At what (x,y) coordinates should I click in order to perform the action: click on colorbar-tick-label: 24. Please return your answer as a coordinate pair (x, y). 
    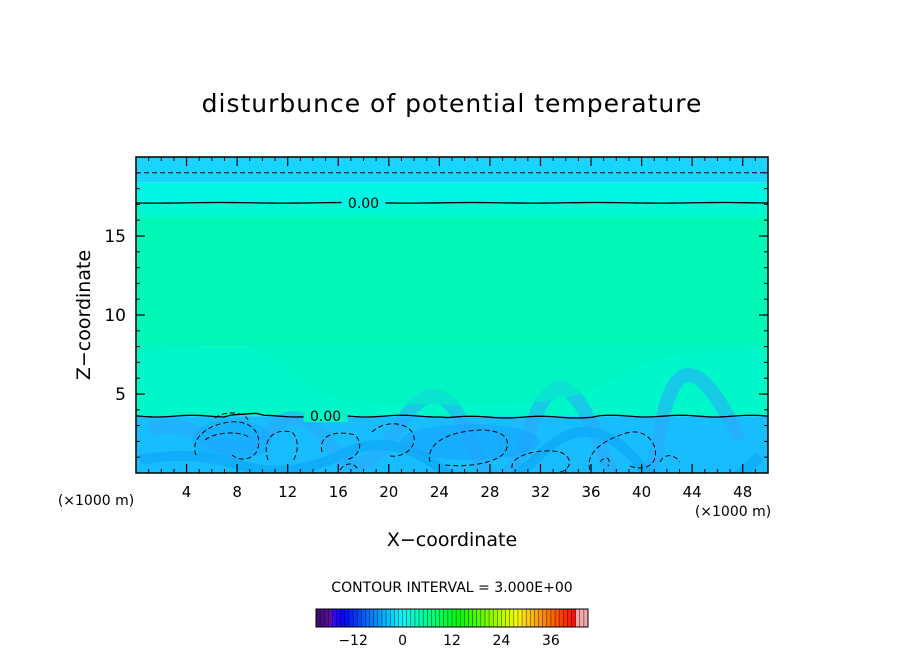
    Looking at the image, I should click on (502, 641).